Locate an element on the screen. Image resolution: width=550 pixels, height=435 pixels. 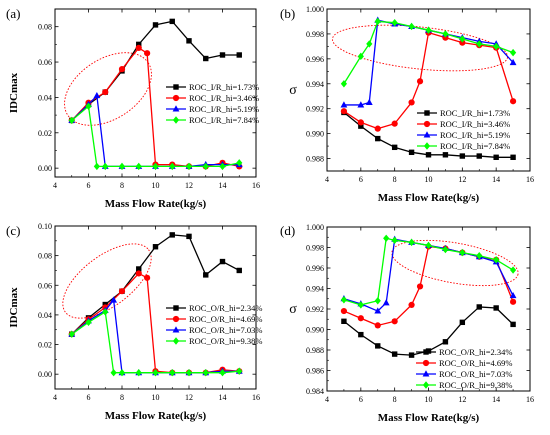
panel-label: (c) is located at coordinates (13, 230).